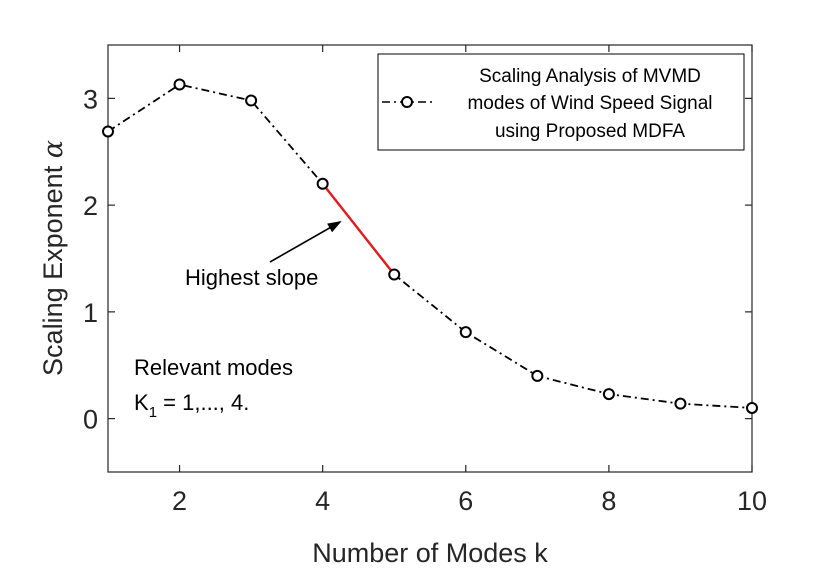 The image size is (830, 572). Describe the element at coordinates (407, 102) in the screenshot. I see `legend-marker-sample` at that location.